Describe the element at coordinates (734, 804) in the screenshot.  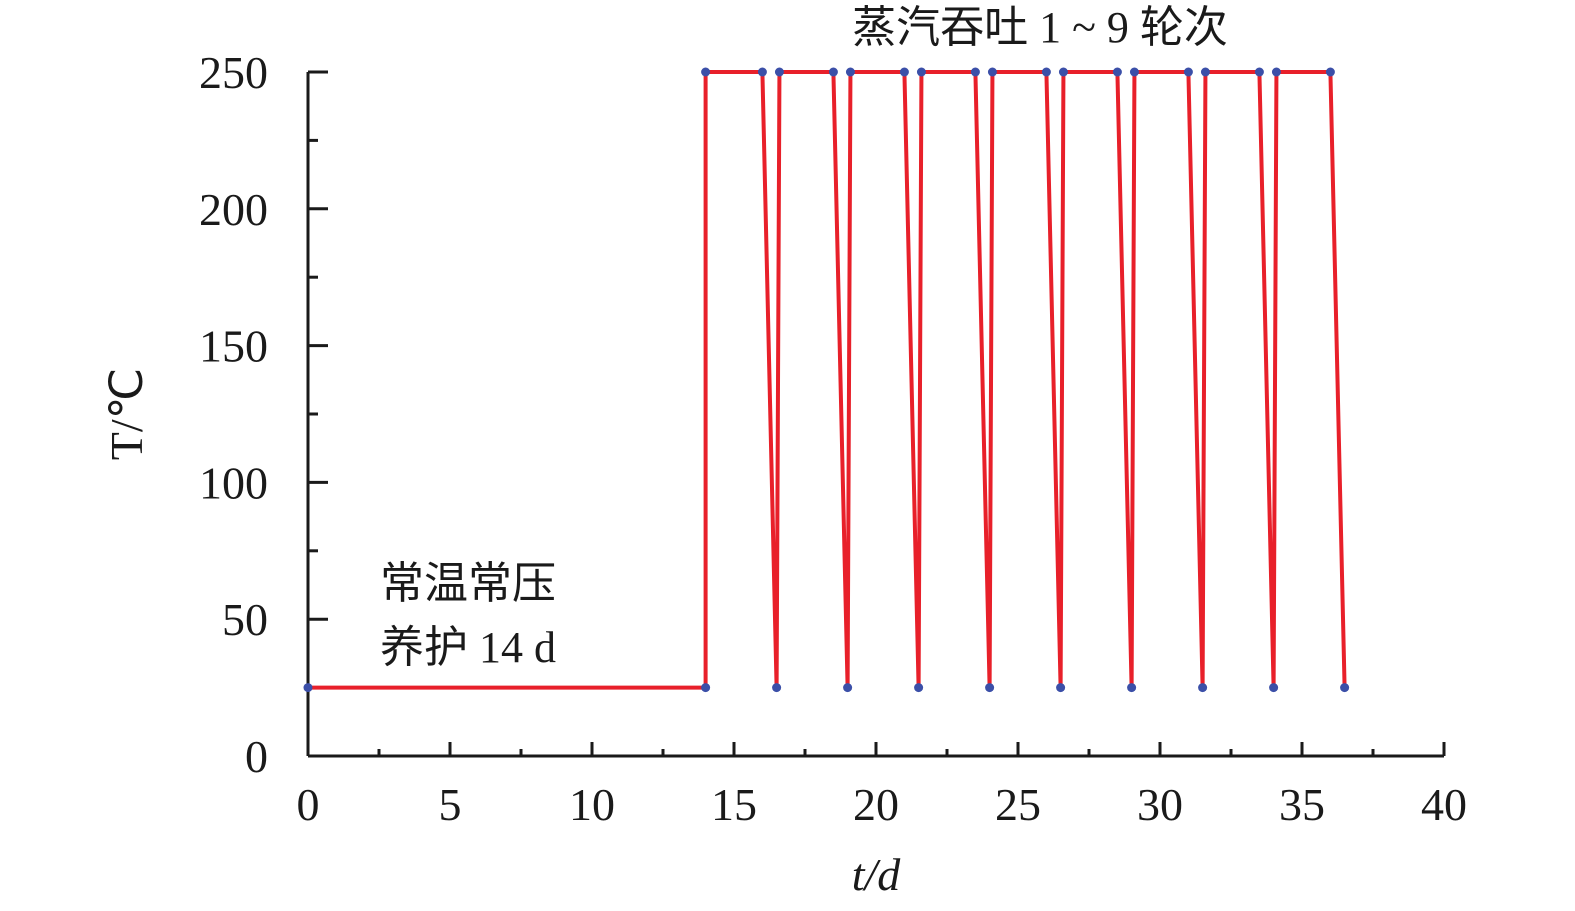
I see `x-tick-label: 15` at that location.